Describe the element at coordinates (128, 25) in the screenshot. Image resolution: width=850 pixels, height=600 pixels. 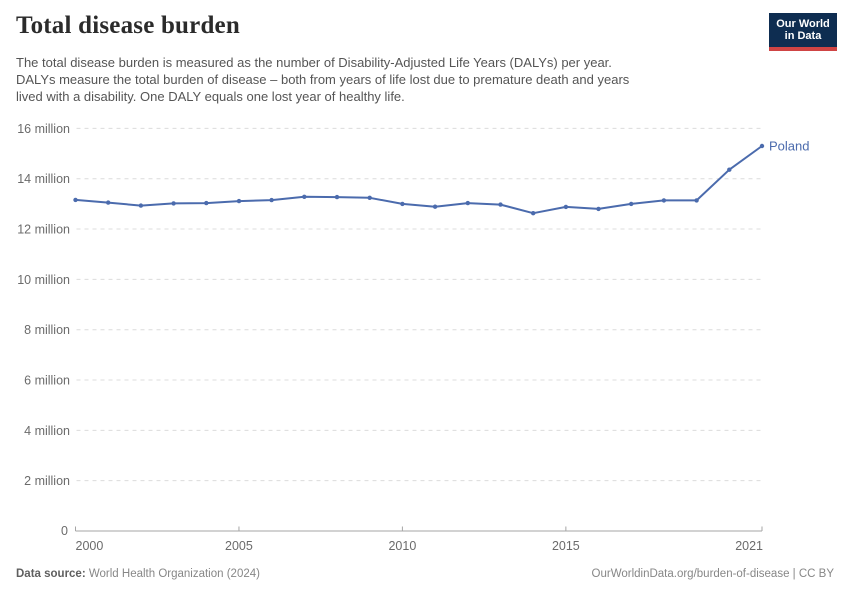
I see `page-title: Total disease burden` at that location.